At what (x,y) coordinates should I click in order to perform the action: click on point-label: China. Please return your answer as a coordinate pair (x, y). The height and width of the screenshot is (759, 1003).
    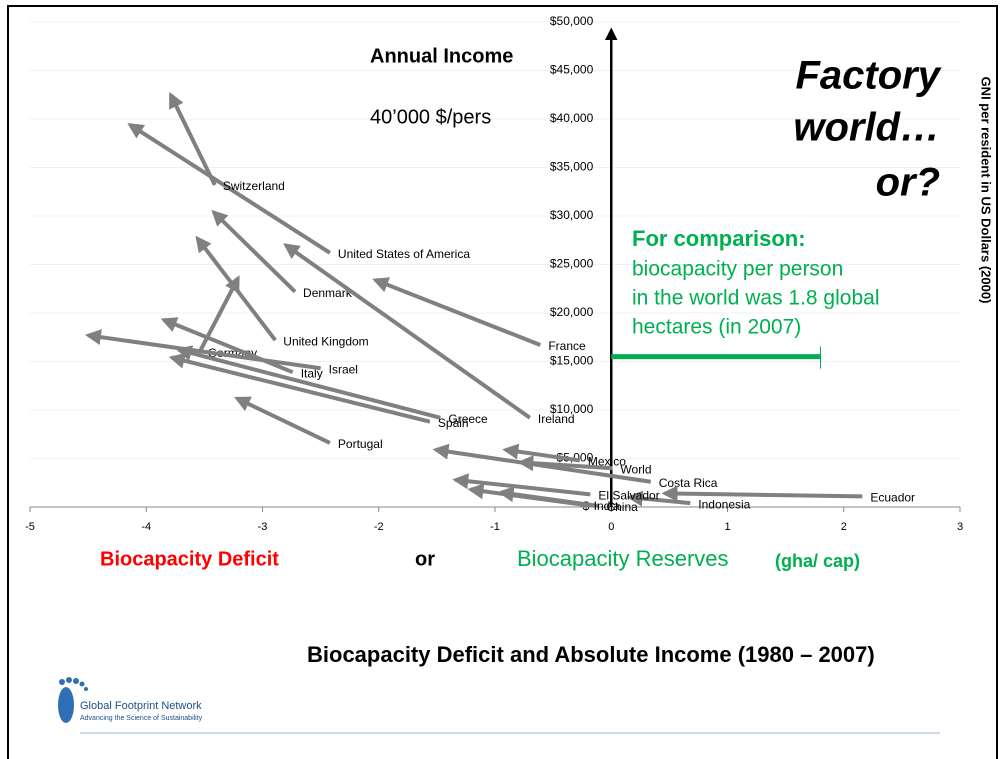
    Looking at the image, I should click on (622, 507).